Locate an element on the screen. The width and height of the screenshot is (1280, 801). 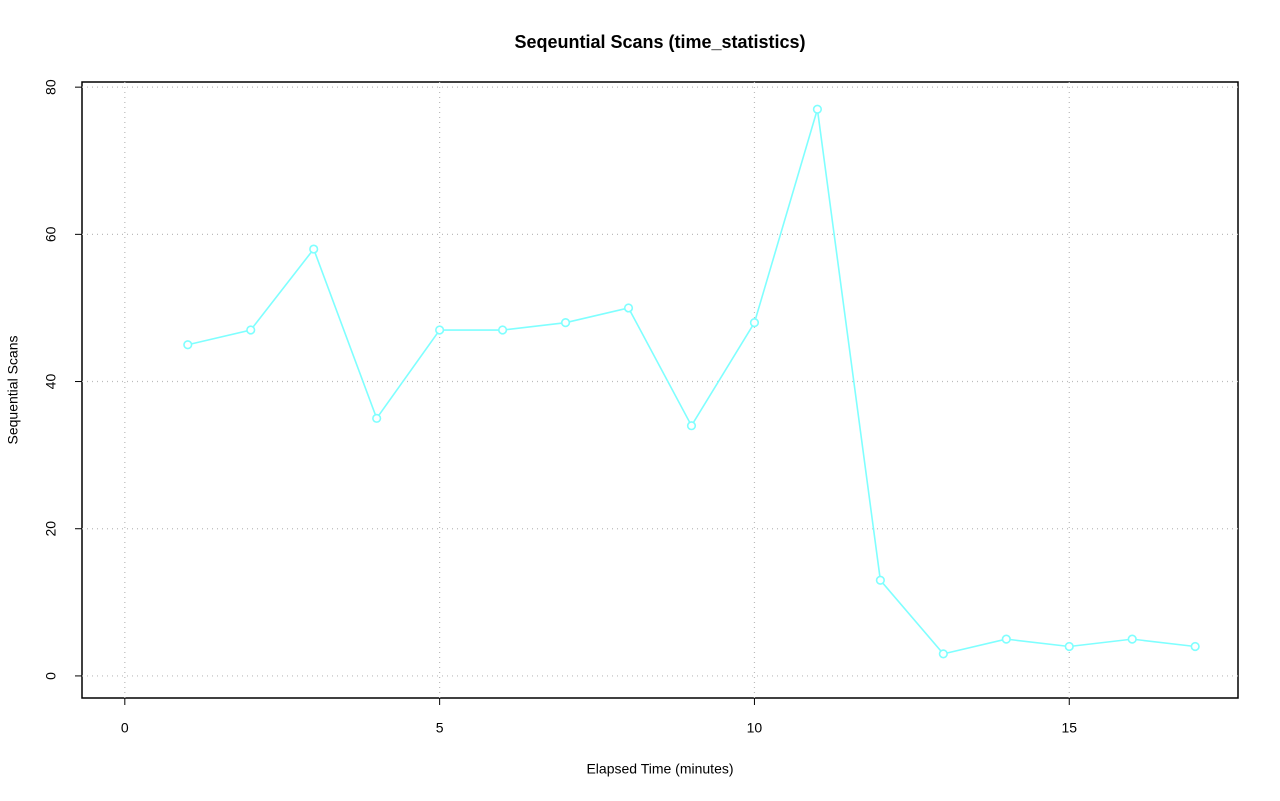
y-axis-label: Sequential Scans is located at coordinates (13, 390).